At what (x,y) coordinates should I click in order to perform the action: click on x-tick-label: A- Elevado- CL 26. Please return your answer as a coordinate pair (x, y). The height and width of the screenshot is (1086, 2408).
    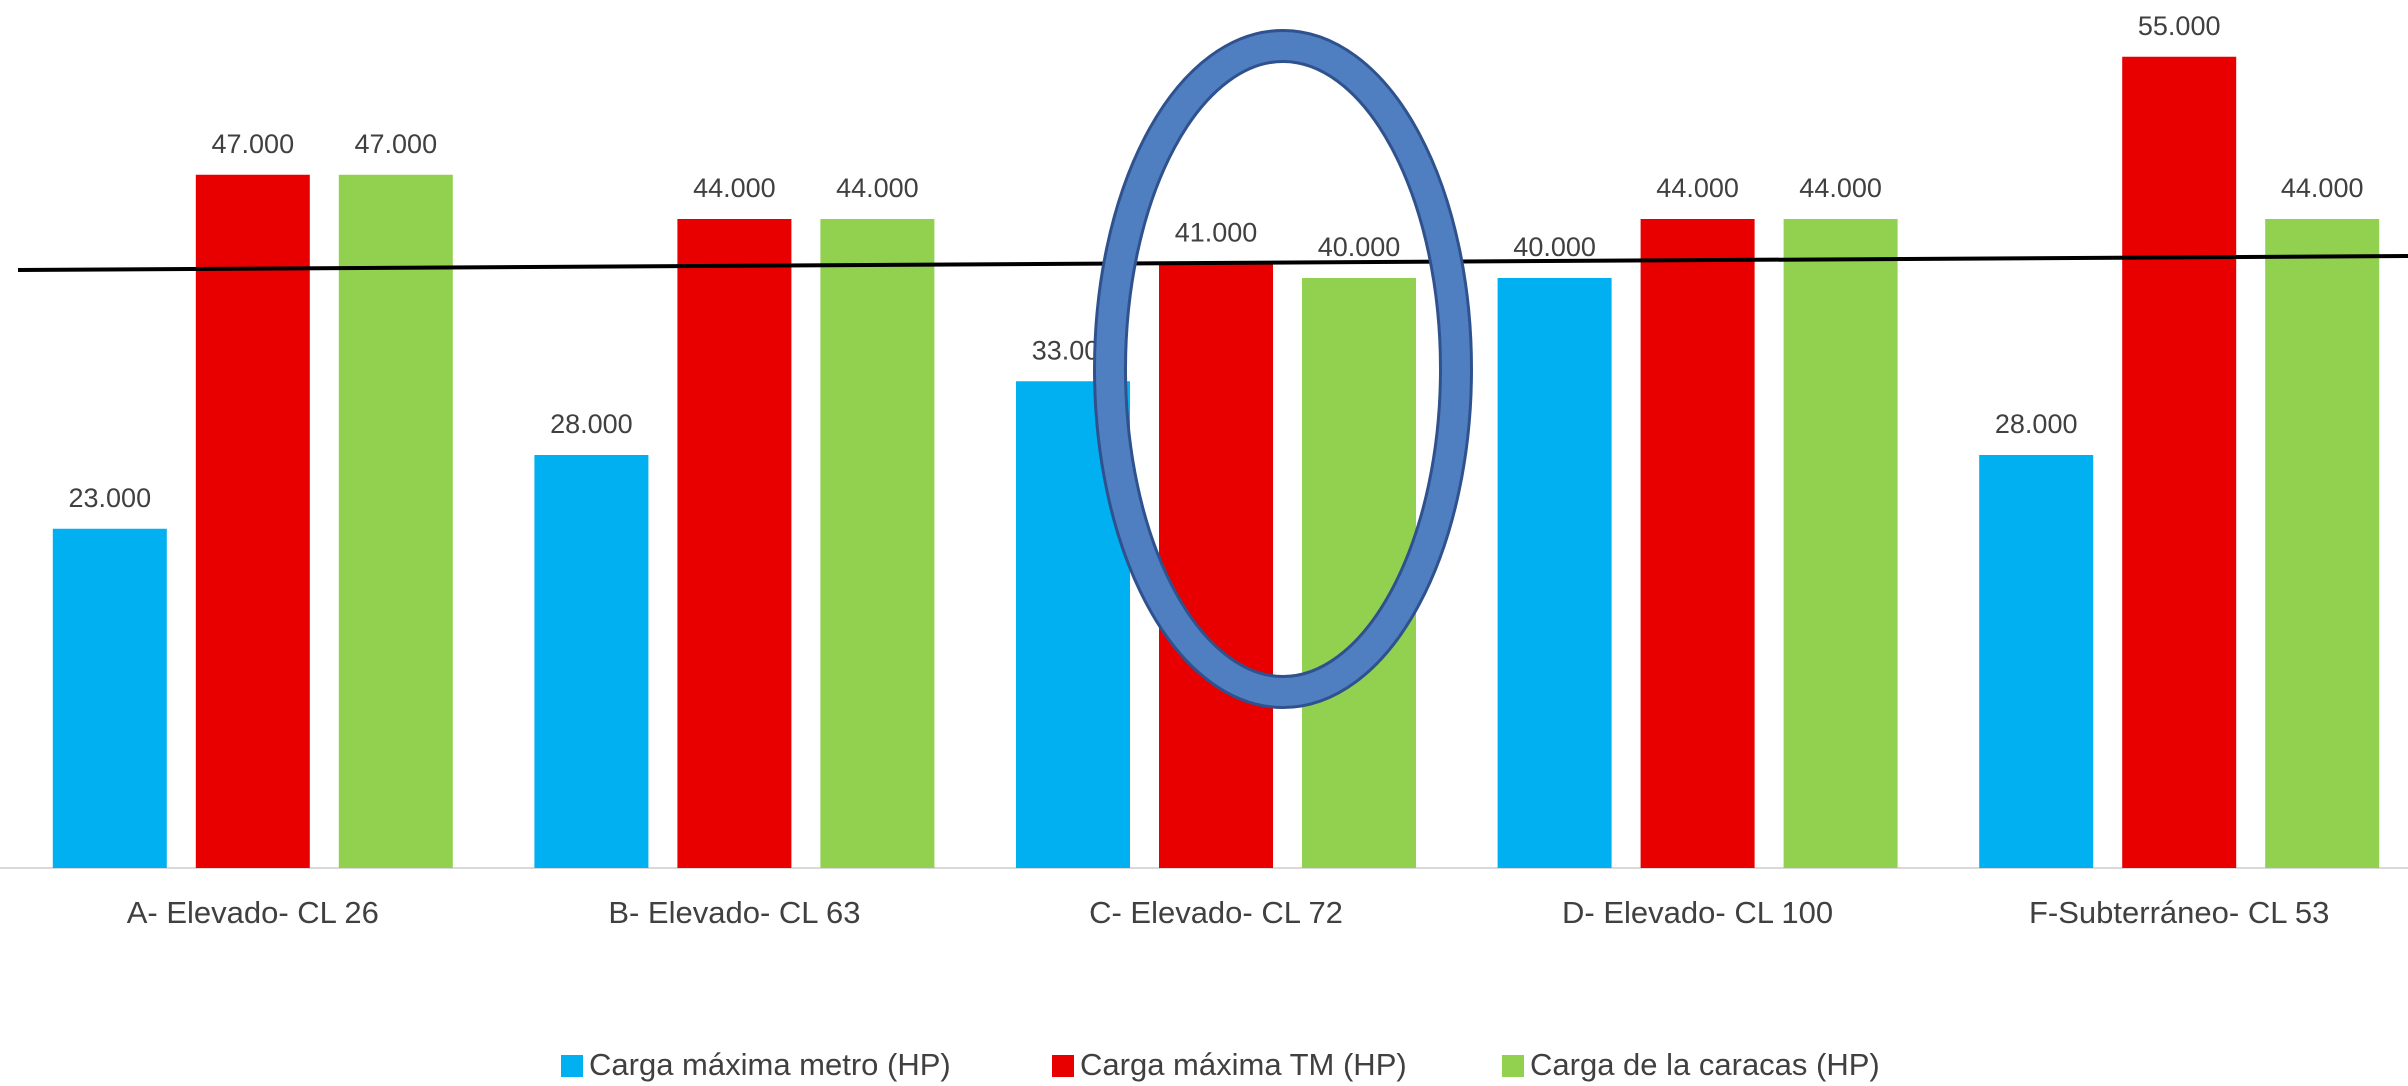
    Looking at the image, I should click on (253, 912).